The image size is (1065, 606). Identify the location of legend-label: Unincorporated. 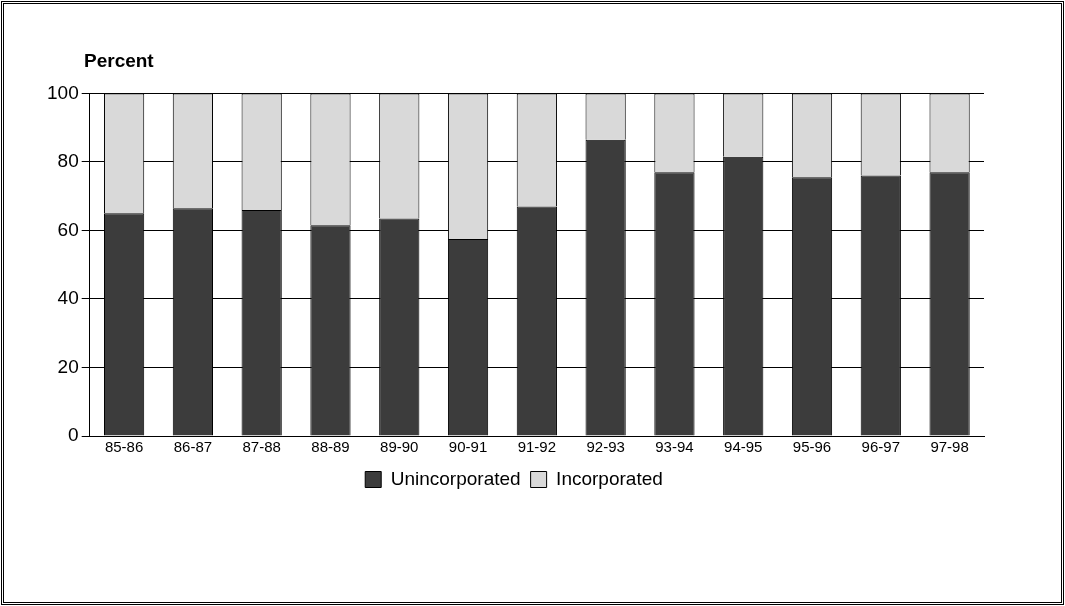
(455, 478).